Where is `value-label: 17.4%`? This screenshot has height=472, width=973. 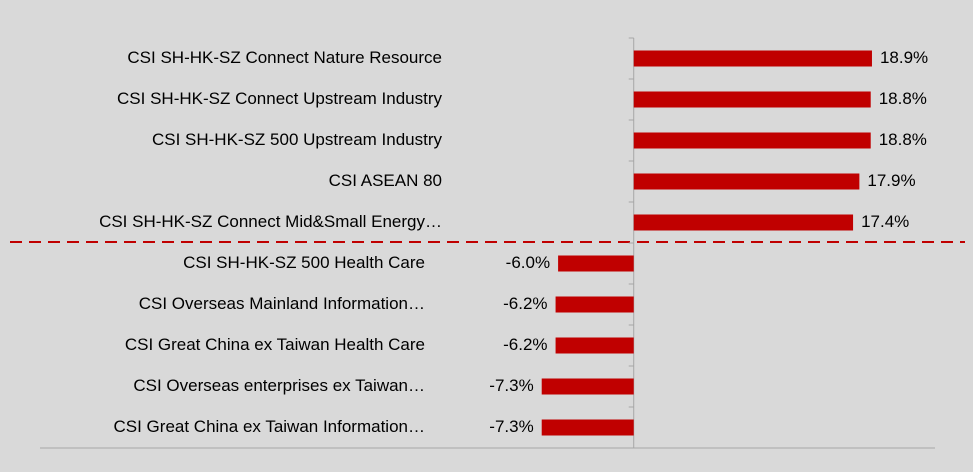 value-label: 17.4% is located at coordinates (885, 221).